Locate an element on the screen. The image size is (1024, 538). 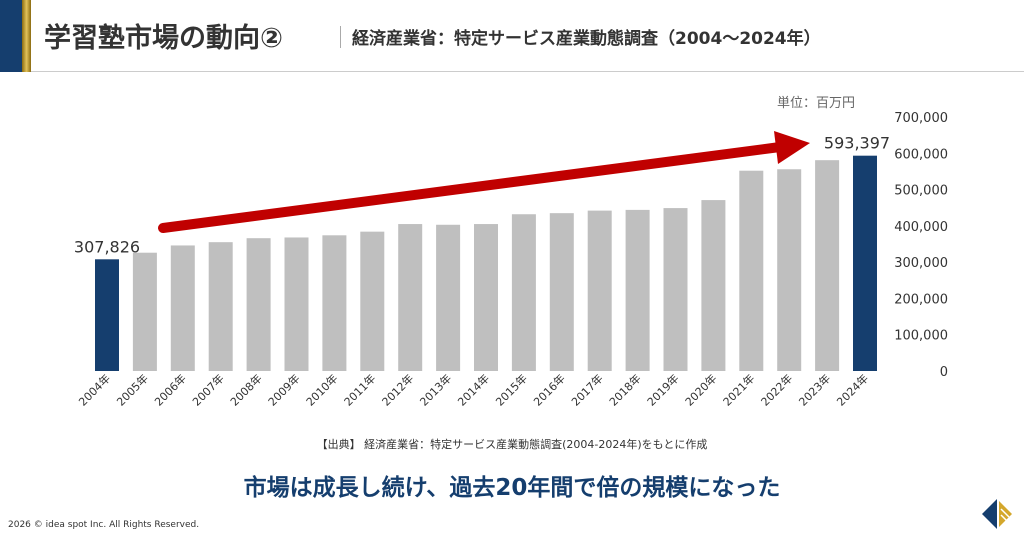
x-tick-label: 2023年 is located at coordinates (814, 389).